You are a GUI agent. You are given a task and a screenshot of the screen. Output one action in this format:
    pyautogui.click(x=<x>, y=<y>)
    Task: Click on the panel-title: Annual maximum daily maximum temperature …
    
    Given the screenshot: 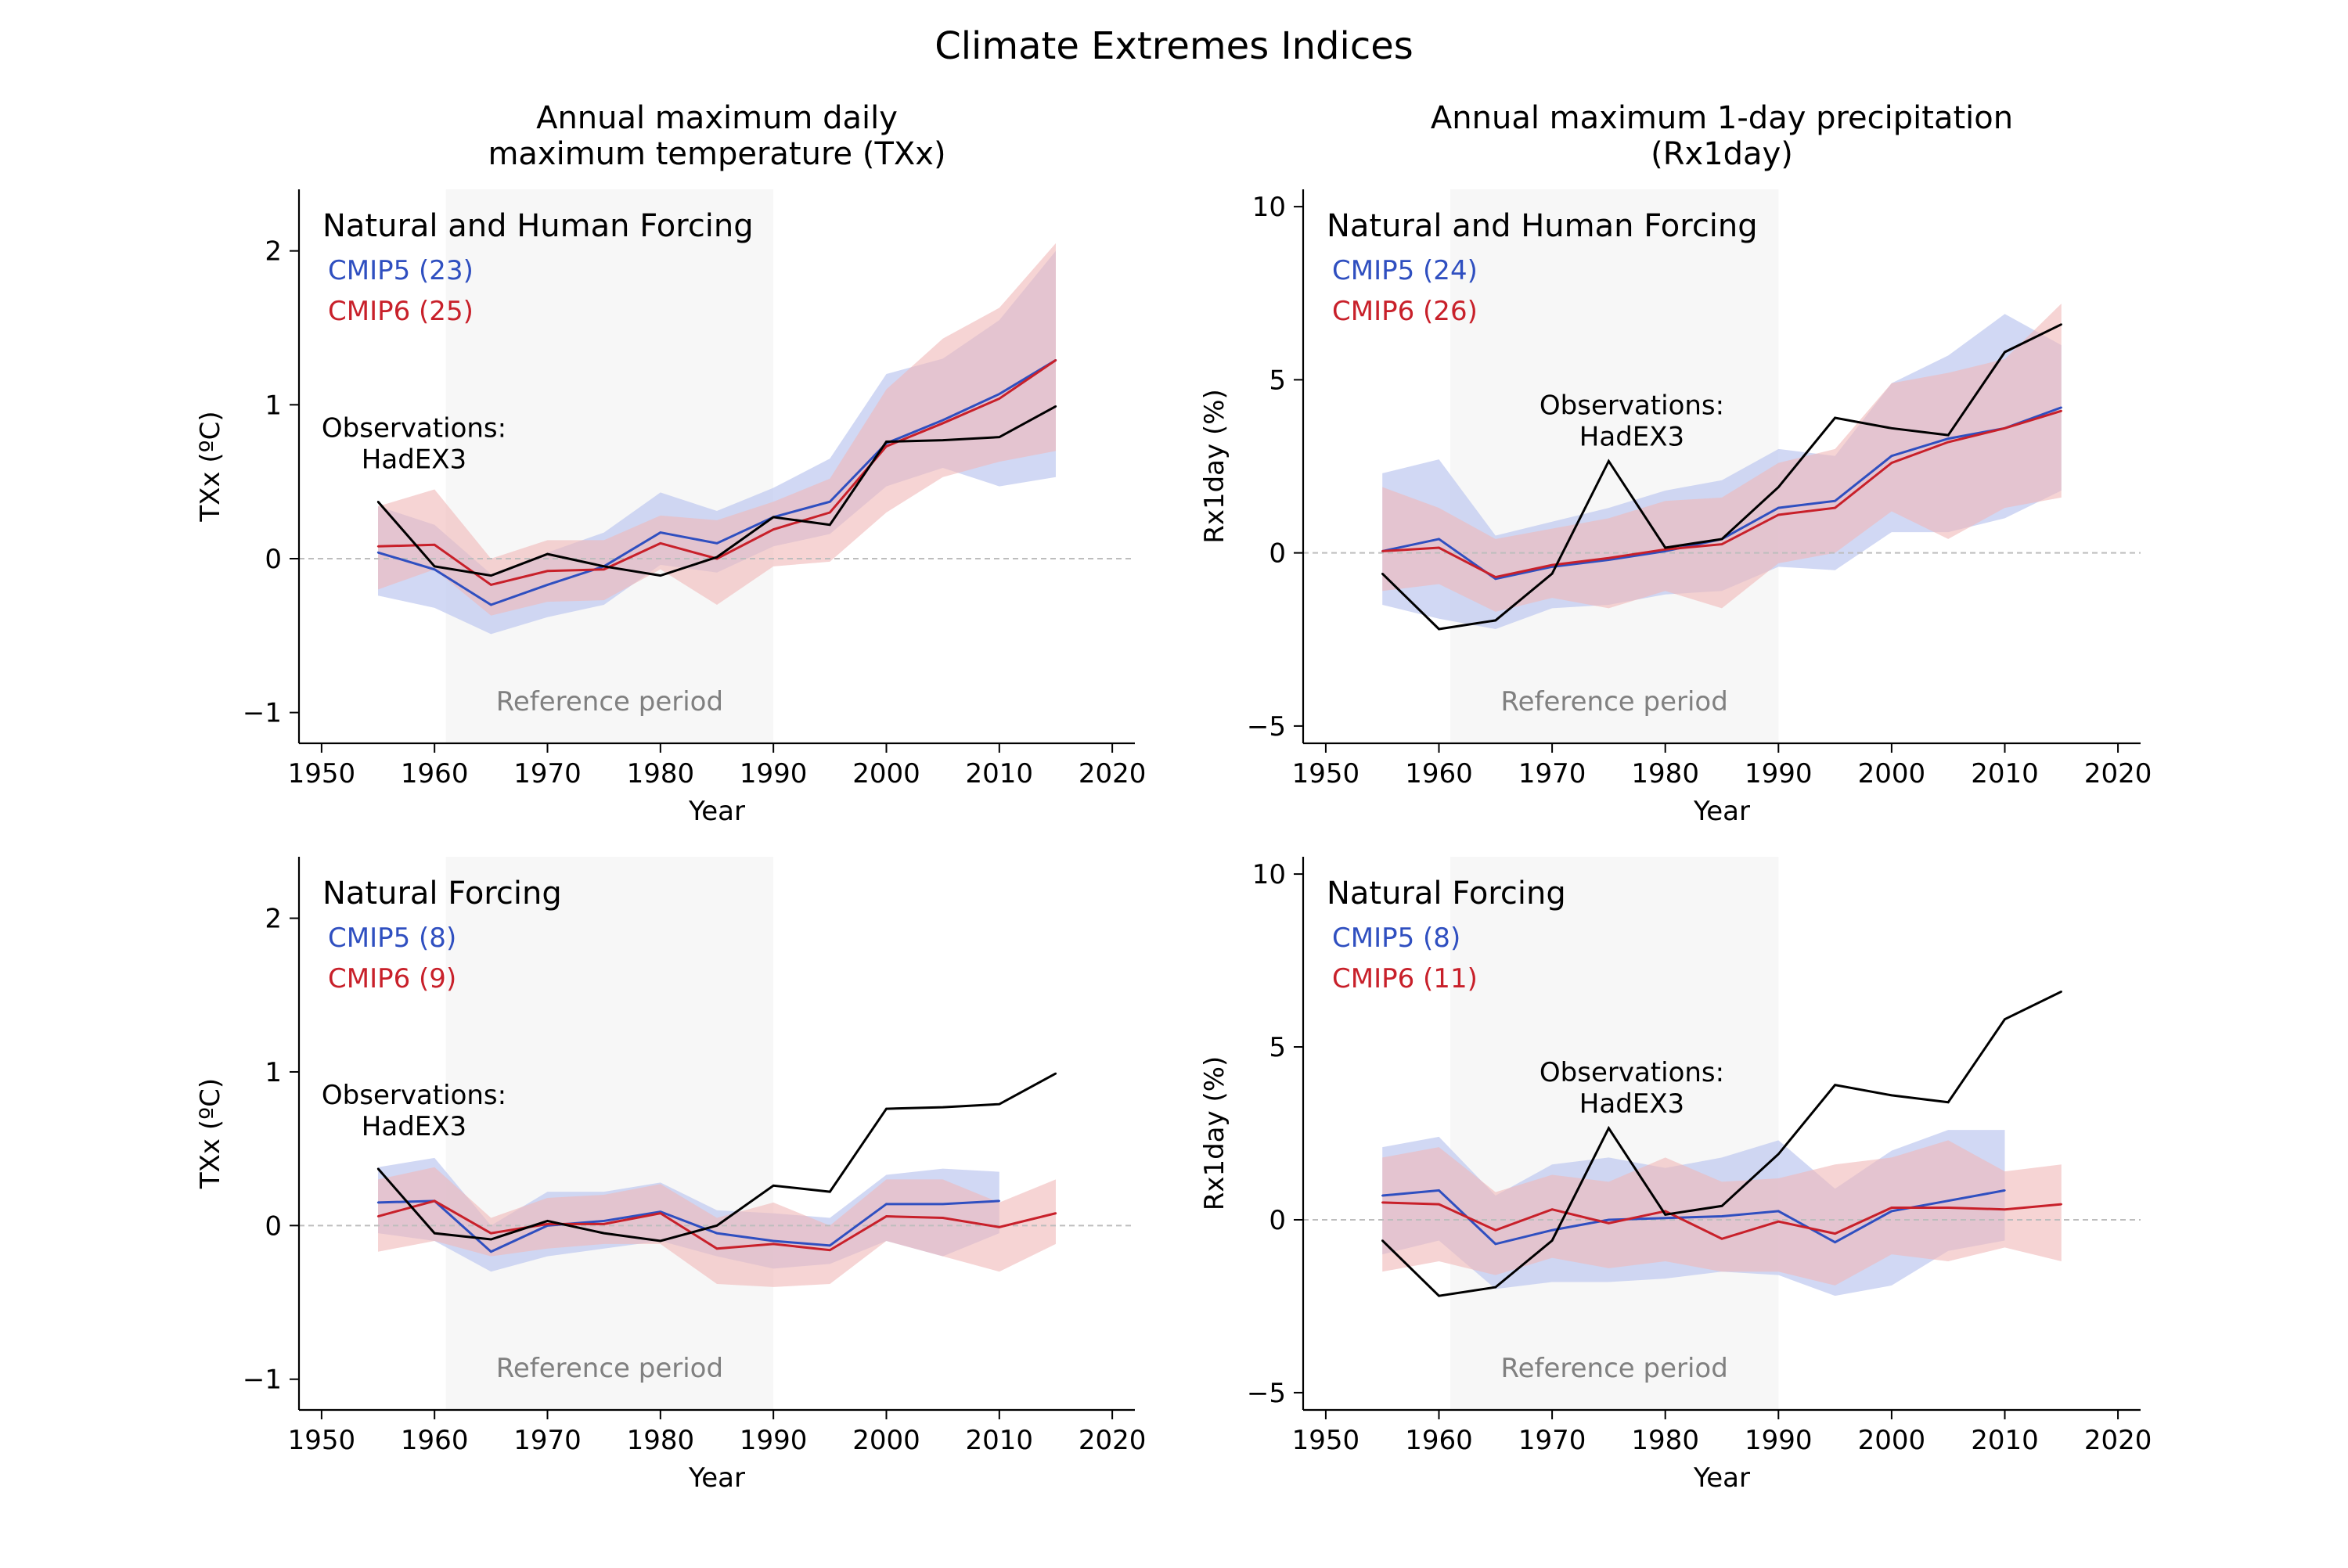 What is the action you would take?
    pyautogui.click(x=716, y=136)
    